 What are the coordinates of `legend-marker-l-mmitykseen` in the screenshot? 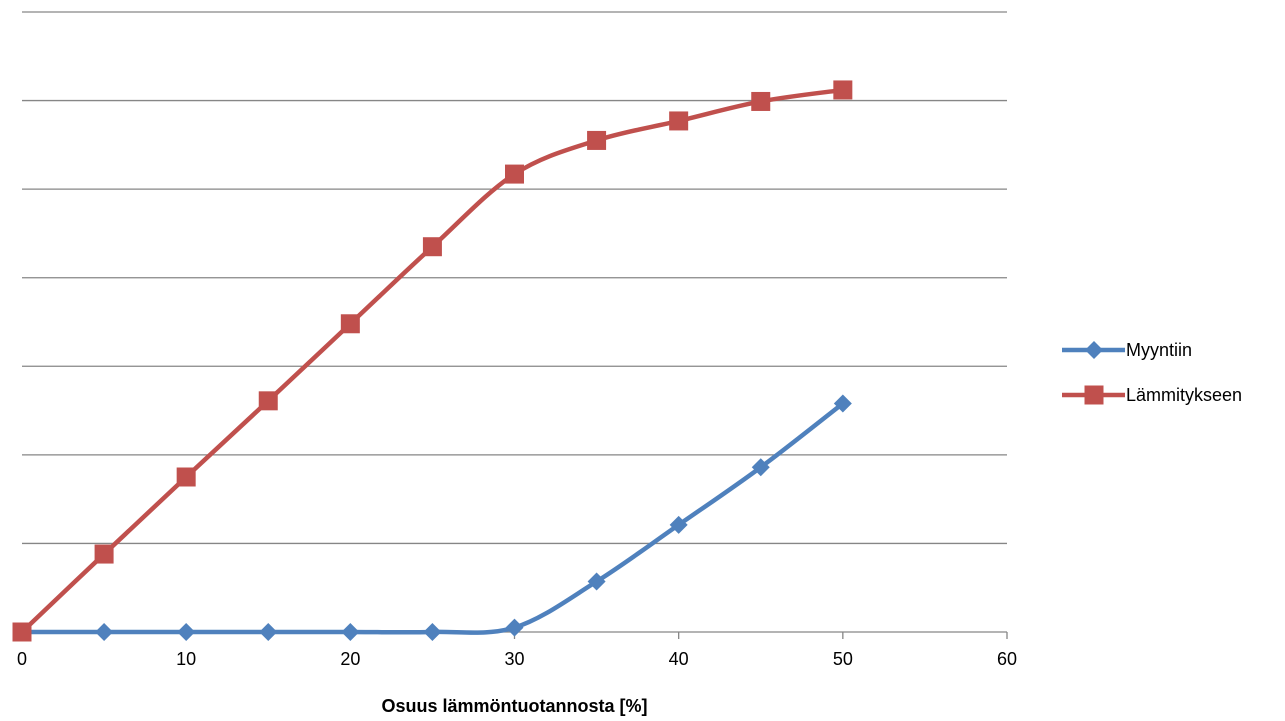 It's located at (1094, 395).